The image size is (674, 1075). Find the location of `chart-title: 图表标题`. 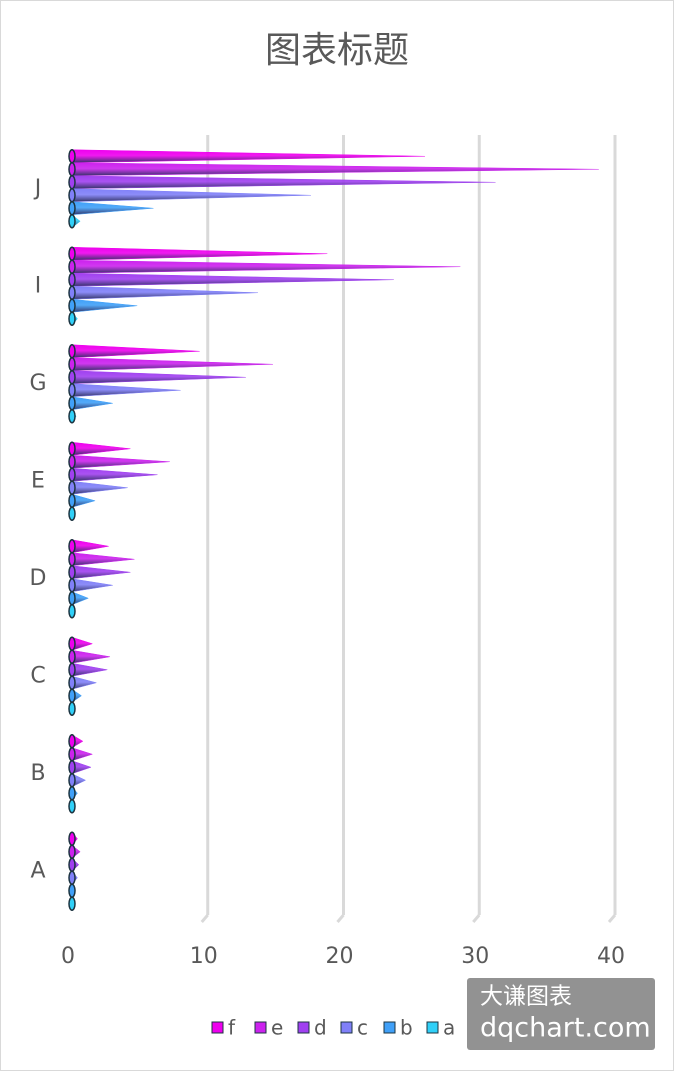

chart-title: 图表标题 is located at coordinates (337, 50).